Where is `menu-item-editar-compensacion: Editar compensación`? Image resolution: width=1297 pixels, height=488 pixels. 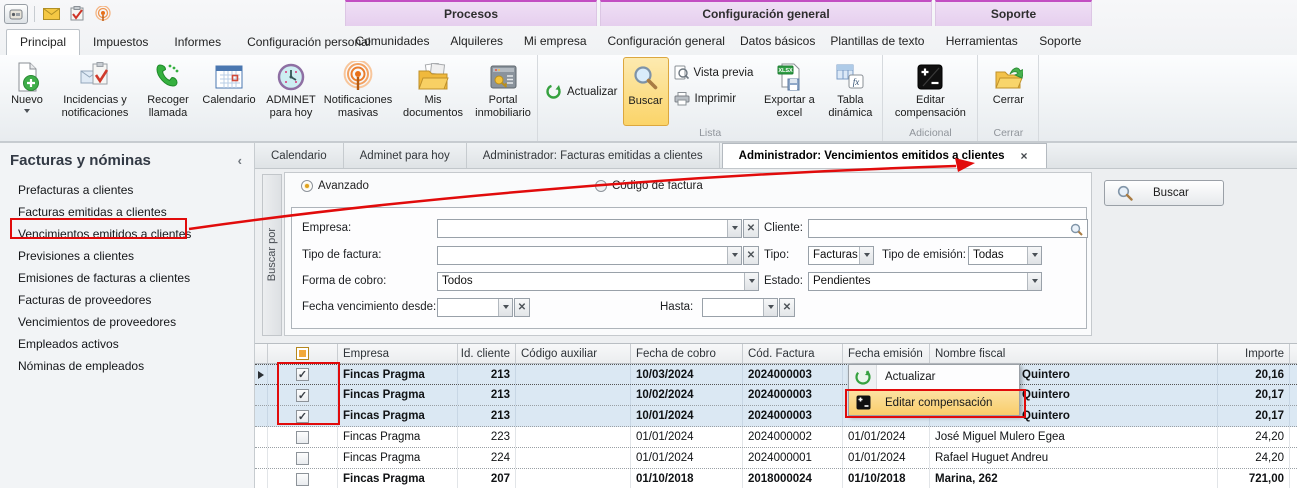 menu-item-editar-compensacion: Editar compensación is located at coordinates (934, 402).